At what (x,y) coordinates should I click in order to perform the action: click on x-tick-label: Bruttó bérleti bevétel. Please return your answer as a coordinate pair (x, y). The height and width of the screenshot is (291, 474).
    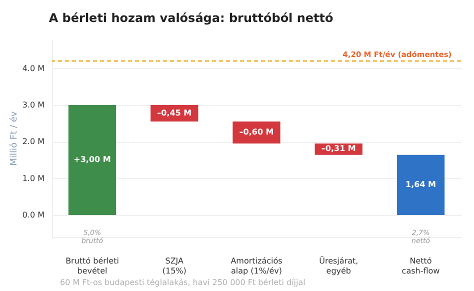
    Looking at the image, I should click on (92, 266).